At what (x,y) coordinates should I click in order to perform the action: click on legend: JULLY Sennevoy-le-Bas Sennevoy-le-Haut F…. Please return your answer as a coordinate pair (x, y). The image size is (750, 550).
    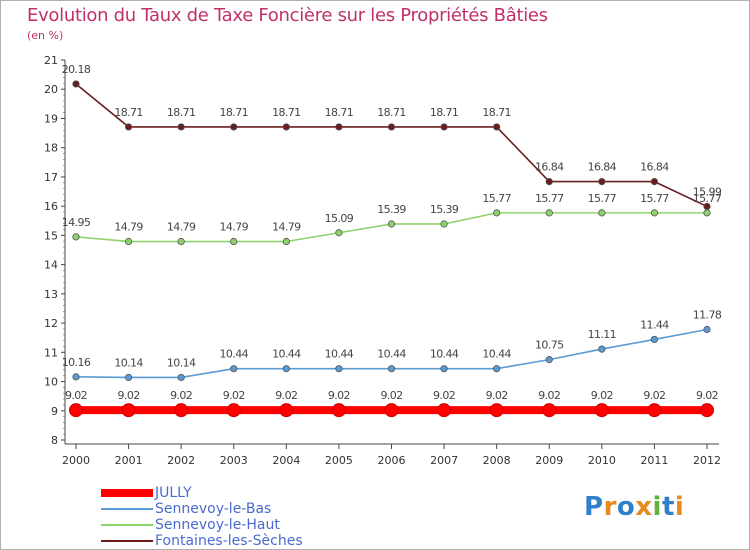
    Looking at the image, I should click on (231, 517).